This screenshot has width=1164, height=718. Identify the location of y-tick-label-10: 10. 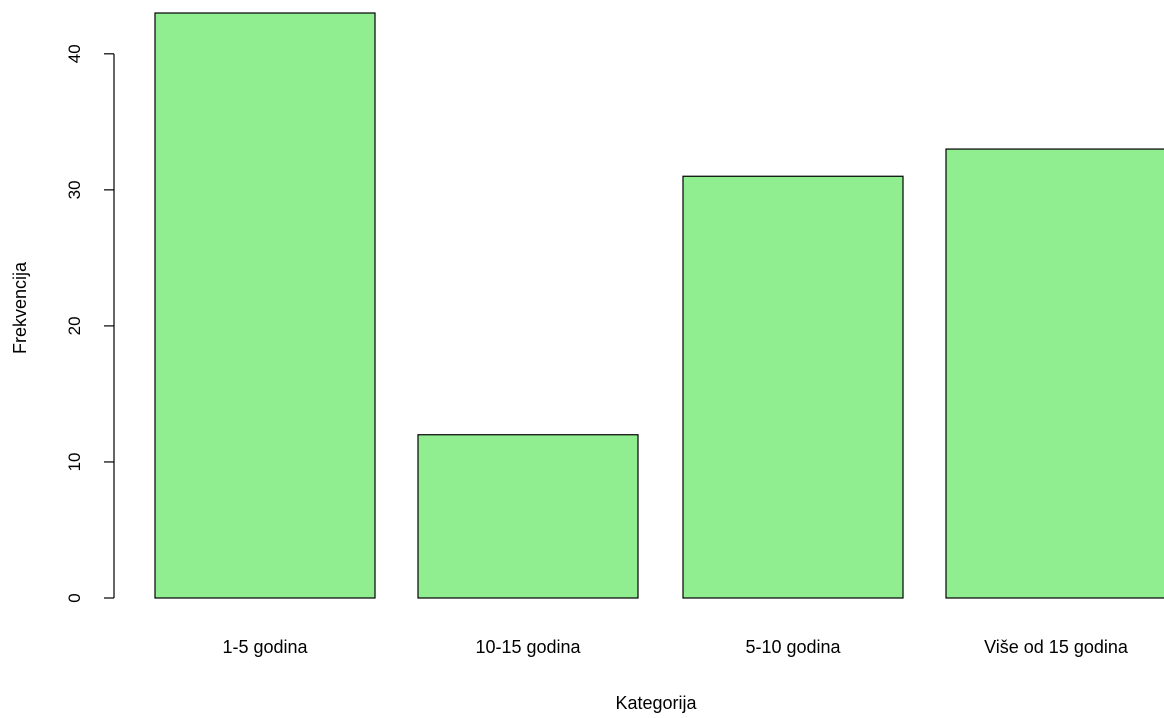
(74, 461).